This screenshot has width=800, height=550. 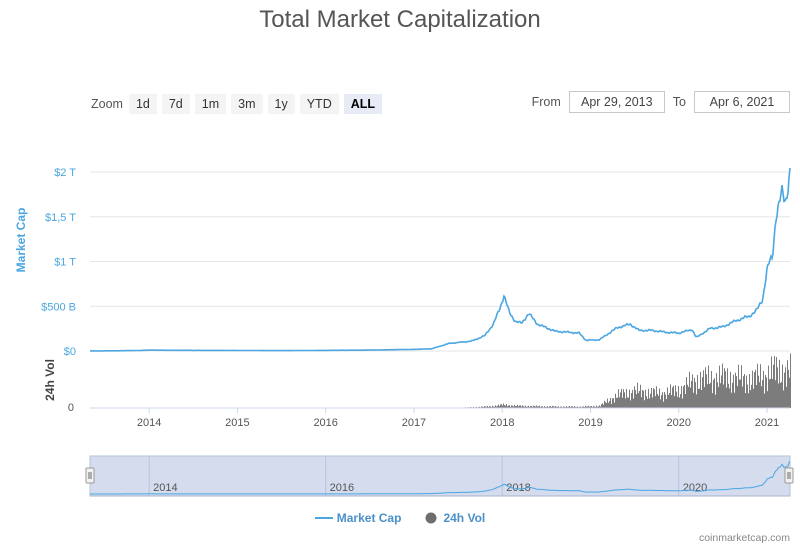 What do you see at coordinates (210, 104) in the screenshot?
I see `zoom-1m-button: 1m` at bounding box center [210, 104].